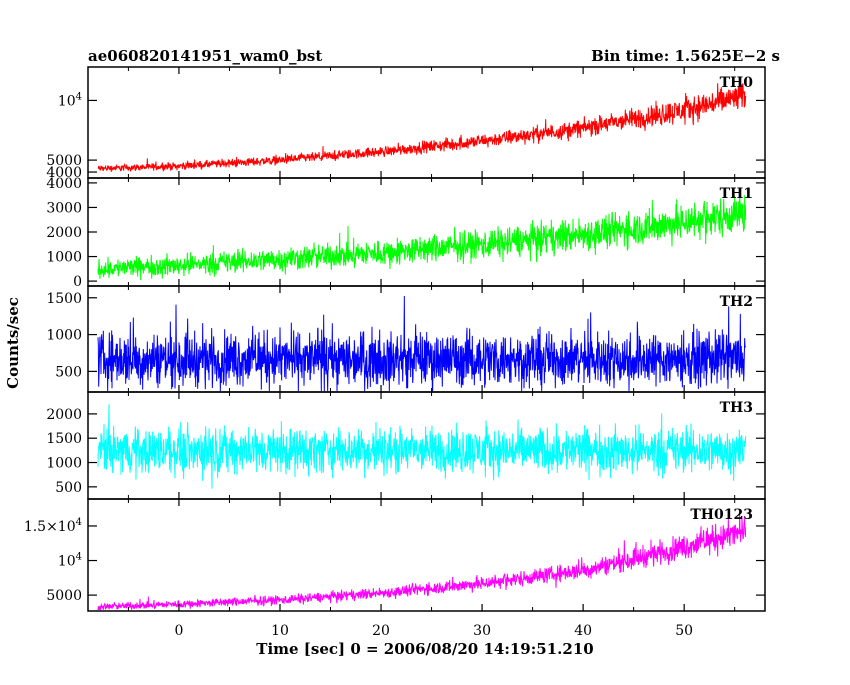 The image size is (850, 685). What do you see at coordinates (721, 515) in the screenshot?
I see `series-label-th0123: TH0123` at bounding box center [721, 515].